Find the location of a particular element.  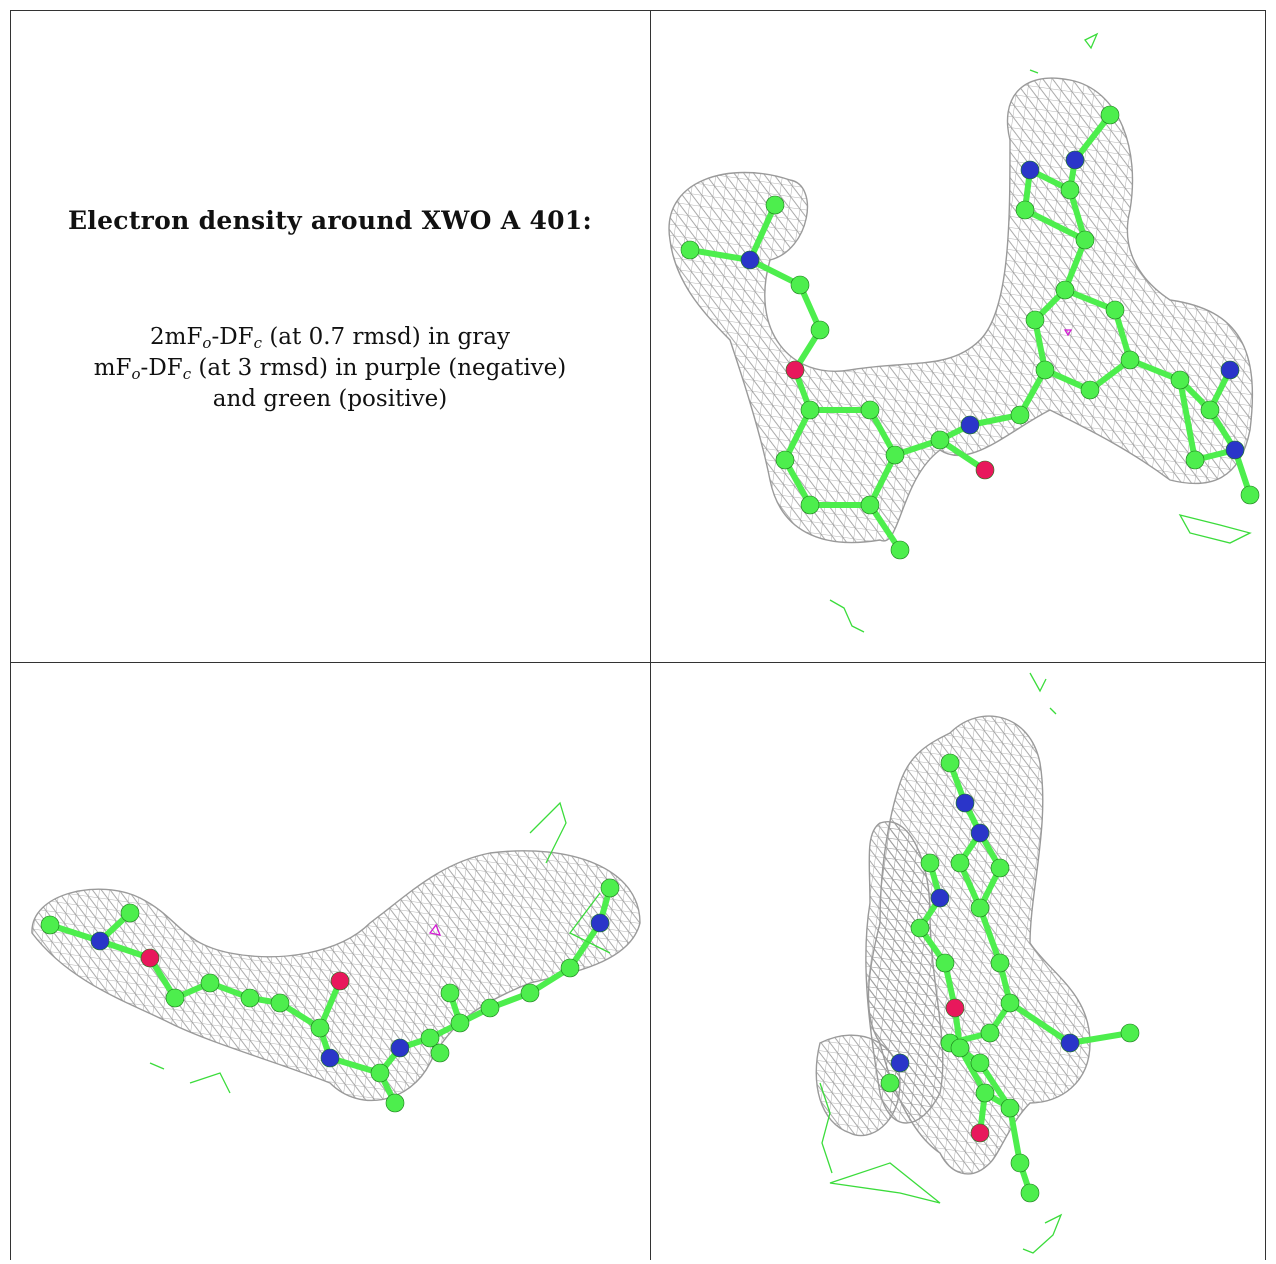

border-right is located at coordinates (1265, 635).